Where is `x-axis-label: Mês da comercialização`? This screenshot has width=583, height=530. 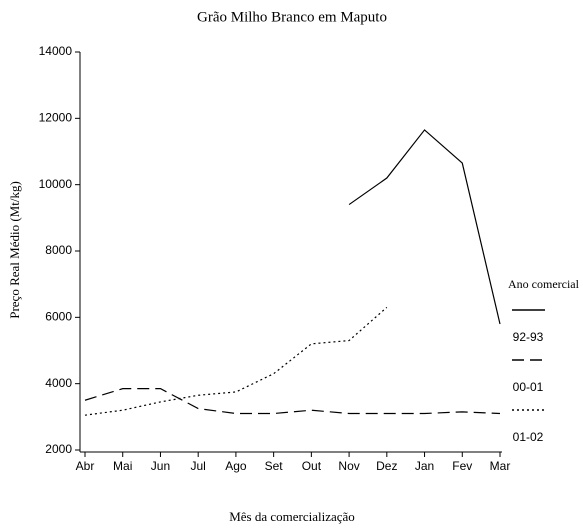
x-axis-label: Mês da comercialização is located at coordinates (292, 516).